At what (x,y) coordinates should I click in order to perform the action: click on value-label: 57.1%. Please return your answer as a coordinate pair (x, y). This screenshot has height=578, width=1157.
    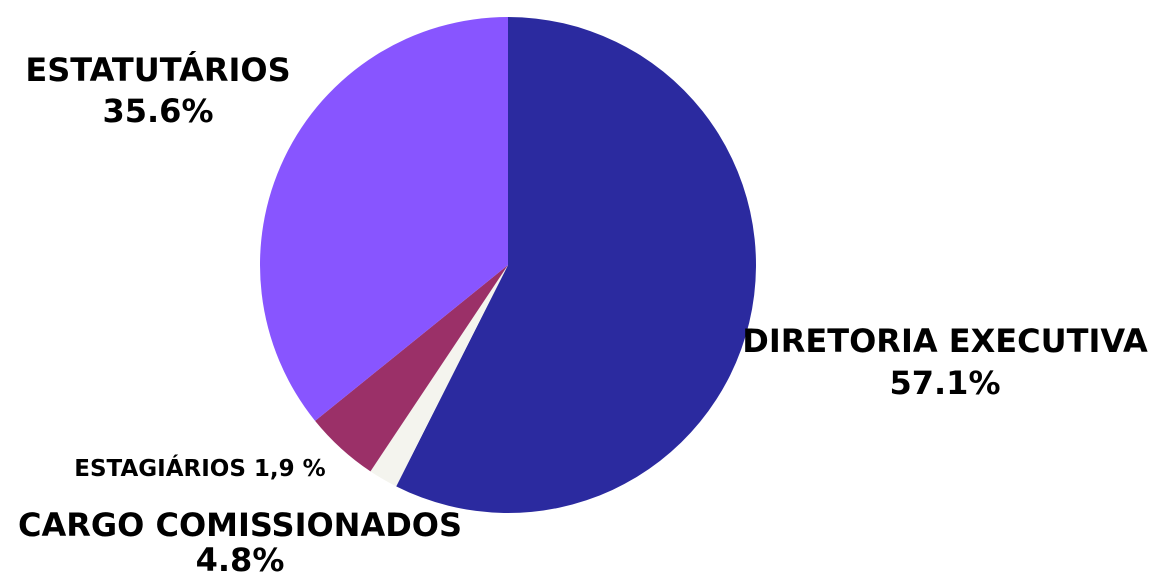
    Looking at the image, I should click on (944, 383).